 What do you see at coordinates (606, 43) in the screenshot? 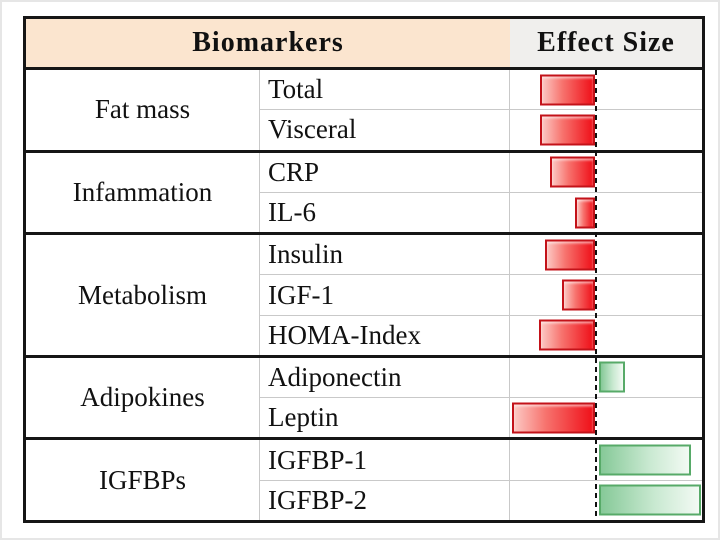
I see `effect-size-header-cell: Effect Size` at bounding box center [606, 43].